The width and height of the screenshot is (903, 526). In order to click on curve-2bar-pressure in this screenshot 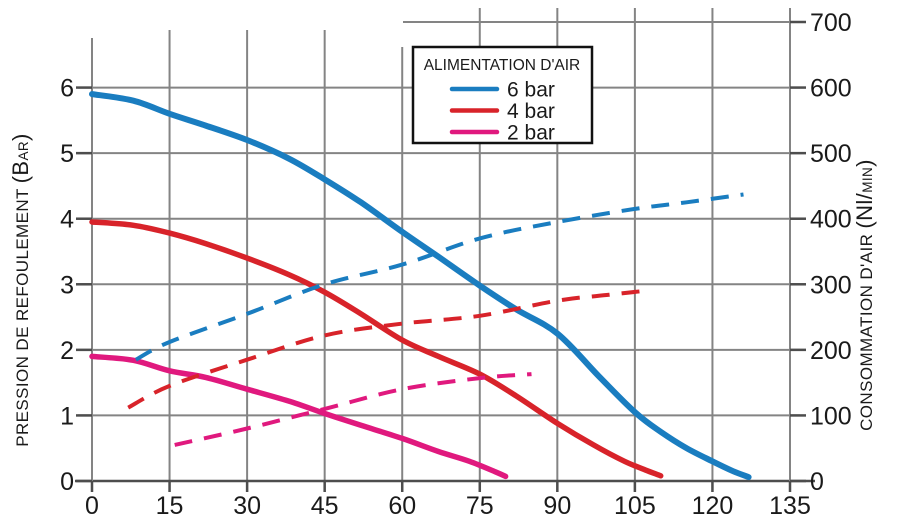, I will do `click(299, 416)`.